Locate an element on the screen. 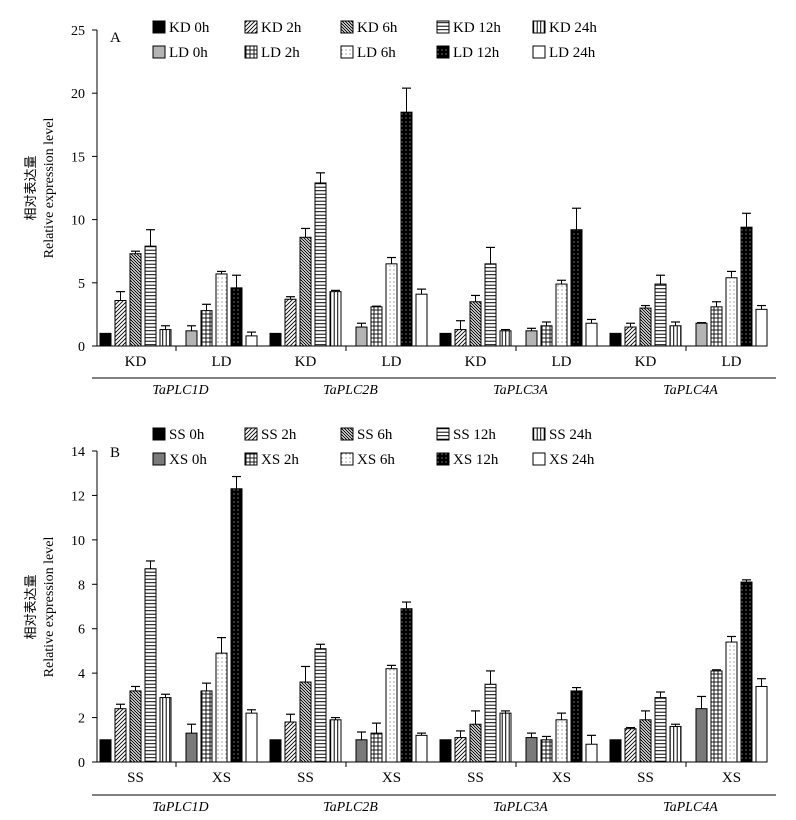 The image size is (796, 820). bar-kd-12h-taplc2b is located at coordinates (320, 264).